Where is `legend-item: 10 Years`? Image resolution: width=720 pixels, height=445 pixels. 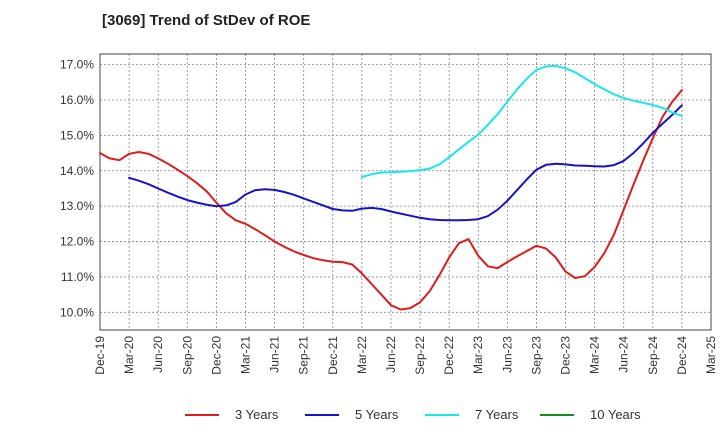 legend-item: 10 Years is located at coordinates (590, 414).